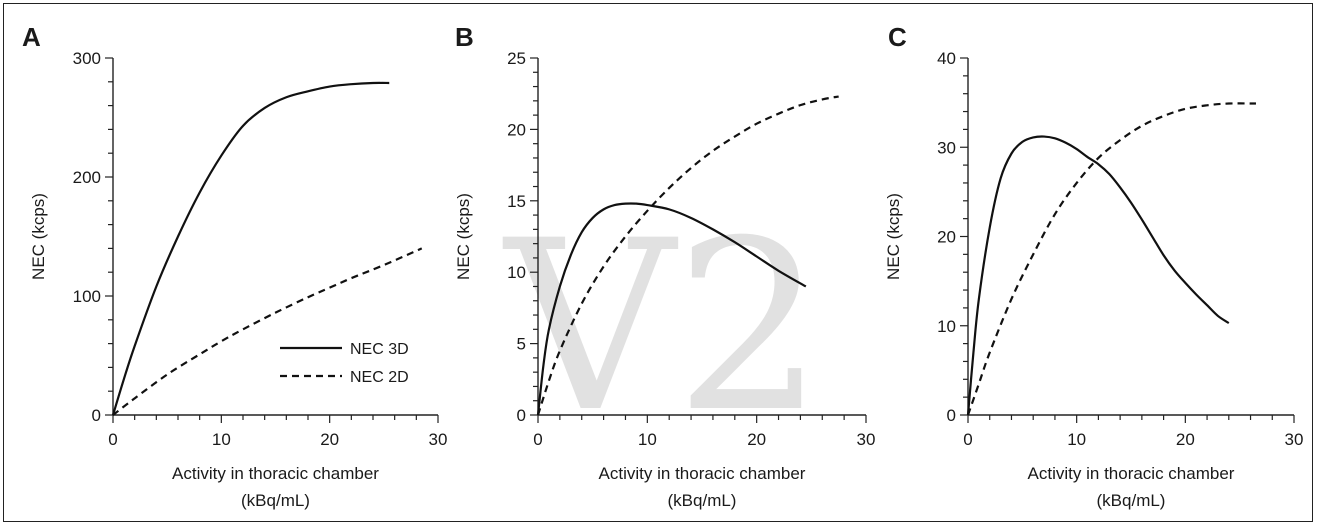  Describe the element at coordinates (516, 58) in the screenshot. I see `y-tick-label: 25` at that location.